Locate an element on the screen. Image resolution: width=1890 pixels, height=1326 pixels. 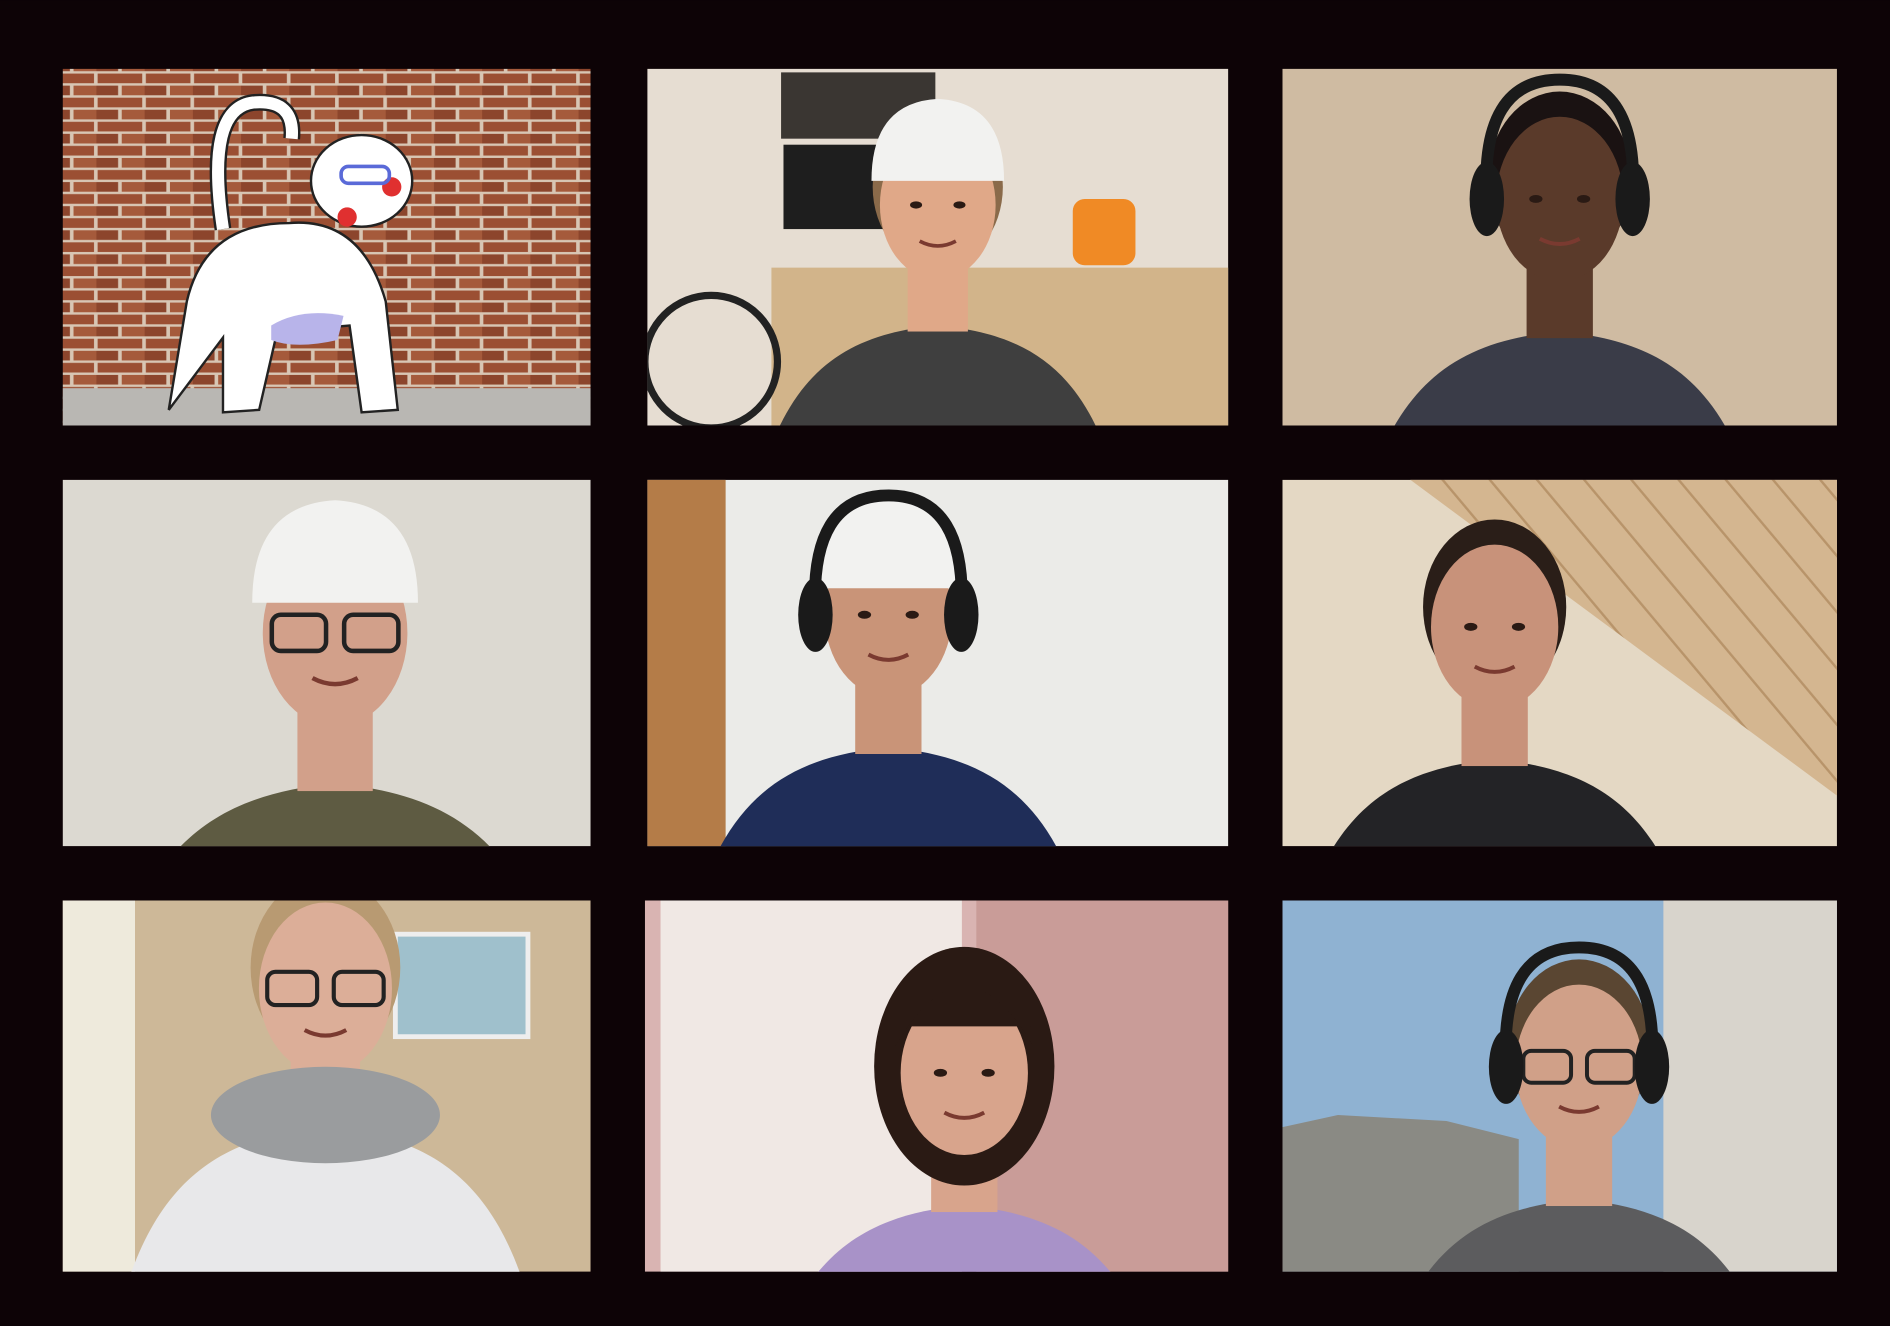
door is located at coordinates (686, 663).